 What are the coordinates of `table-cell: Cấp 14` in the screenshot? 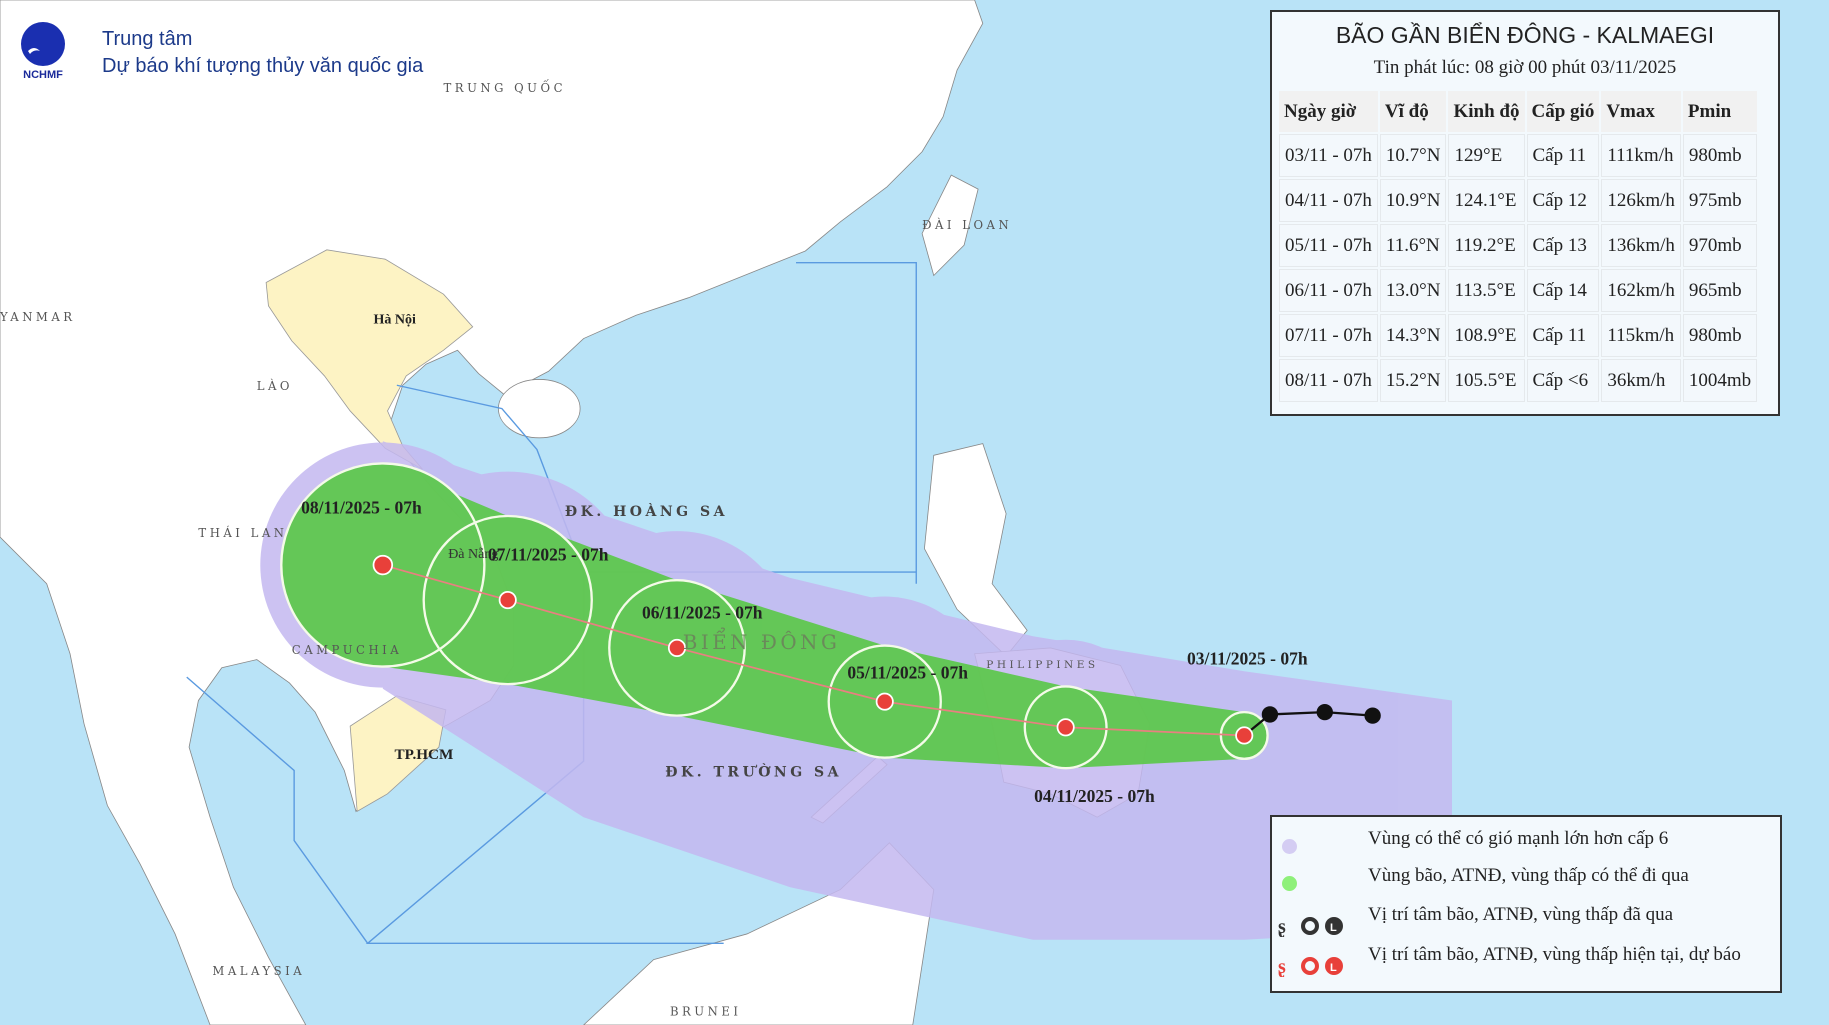 It's located at (1563, 290).